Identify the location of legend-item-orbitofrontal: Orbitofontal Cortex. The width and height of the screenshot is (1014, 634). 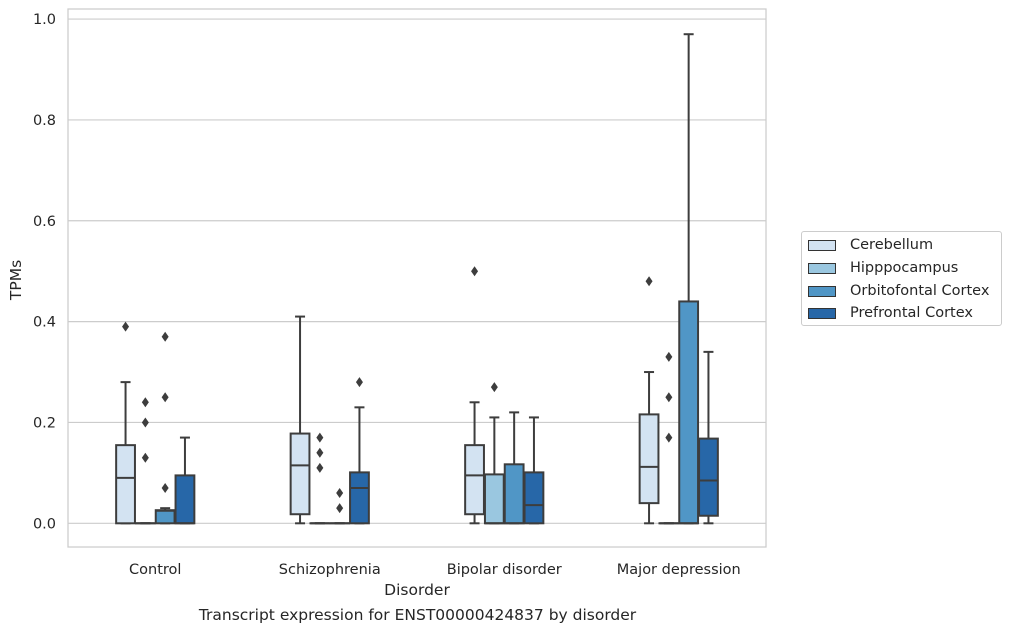
(898, 291).